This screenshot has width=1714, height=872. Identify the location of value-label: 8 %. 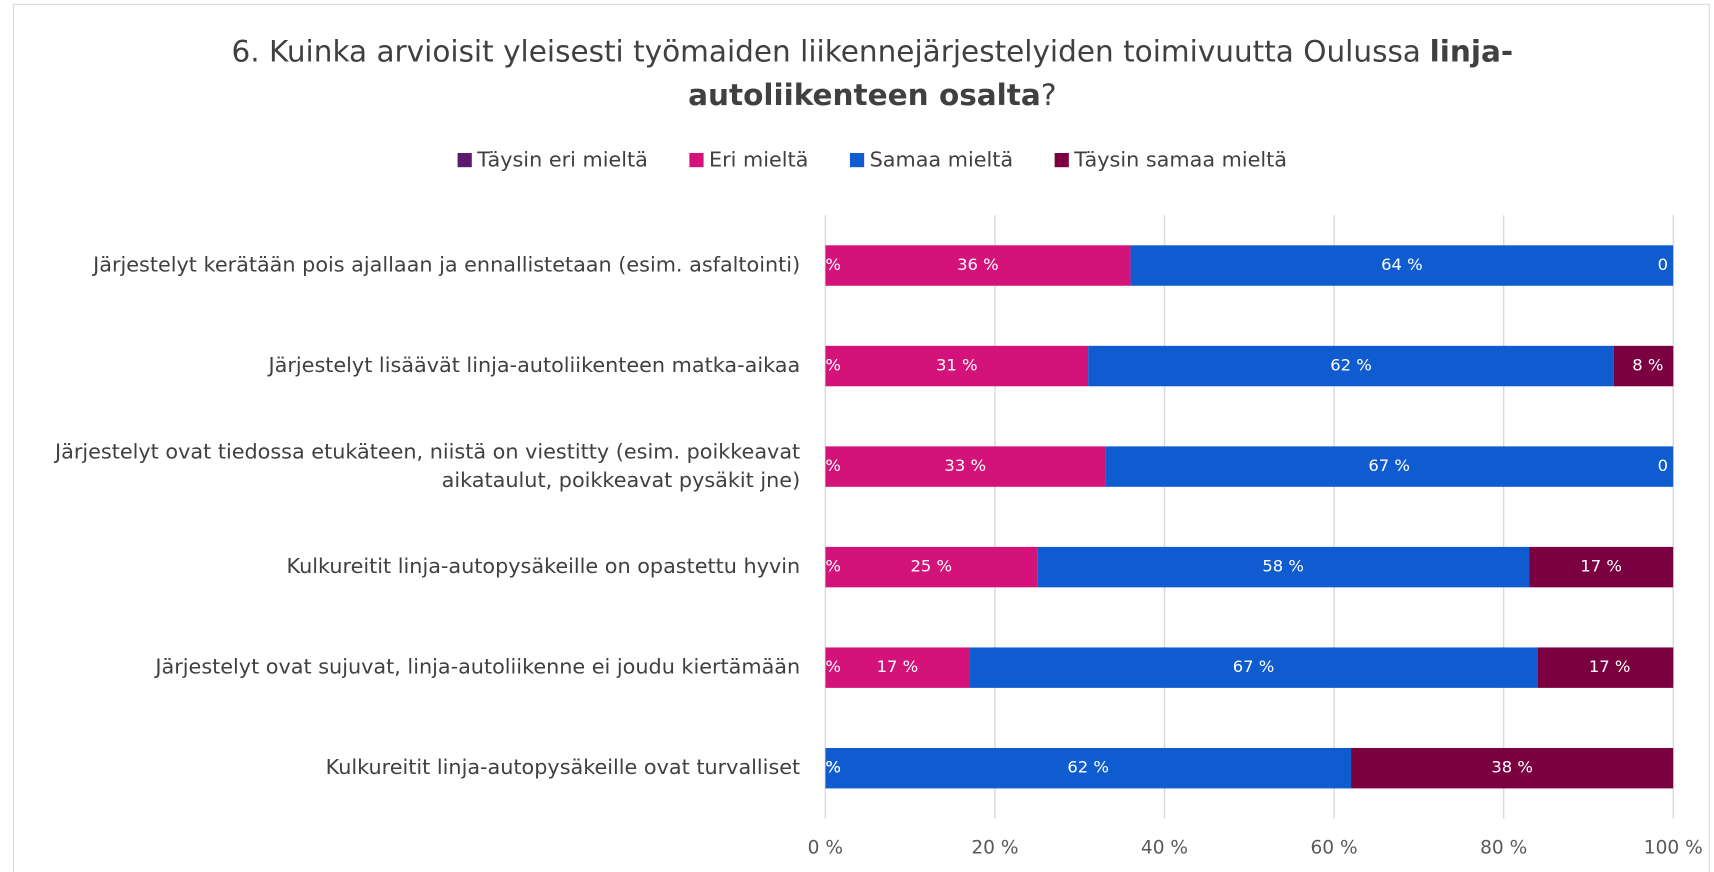
(1647, 365).